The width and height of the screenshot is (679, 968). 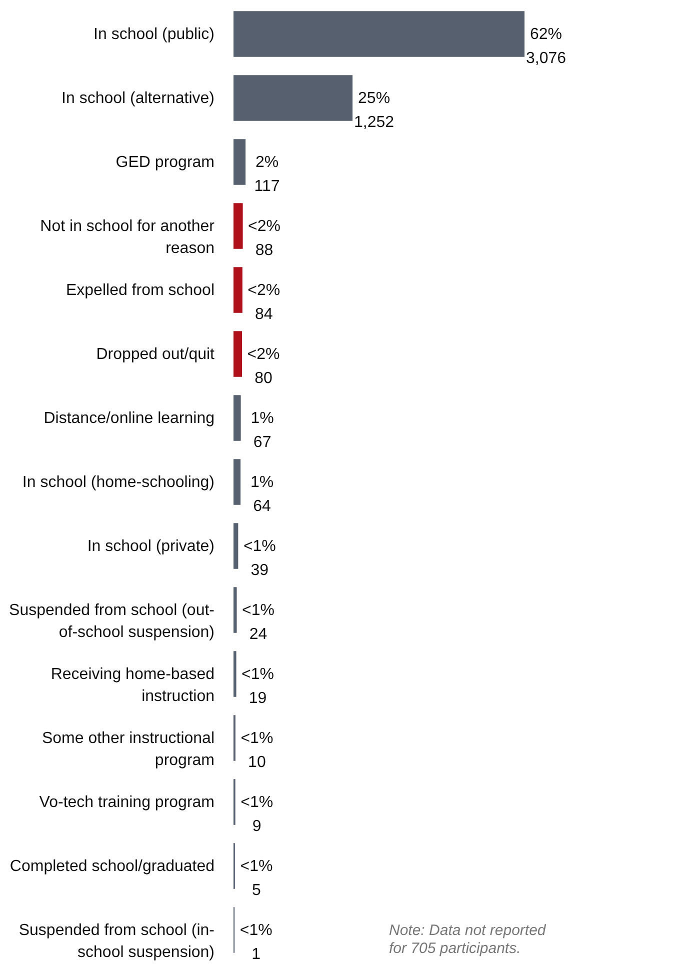 What do you see at coordinates (267, 174) in the screenshot?
I see `data-label: 2% 117` at bounding box center [267, 174].